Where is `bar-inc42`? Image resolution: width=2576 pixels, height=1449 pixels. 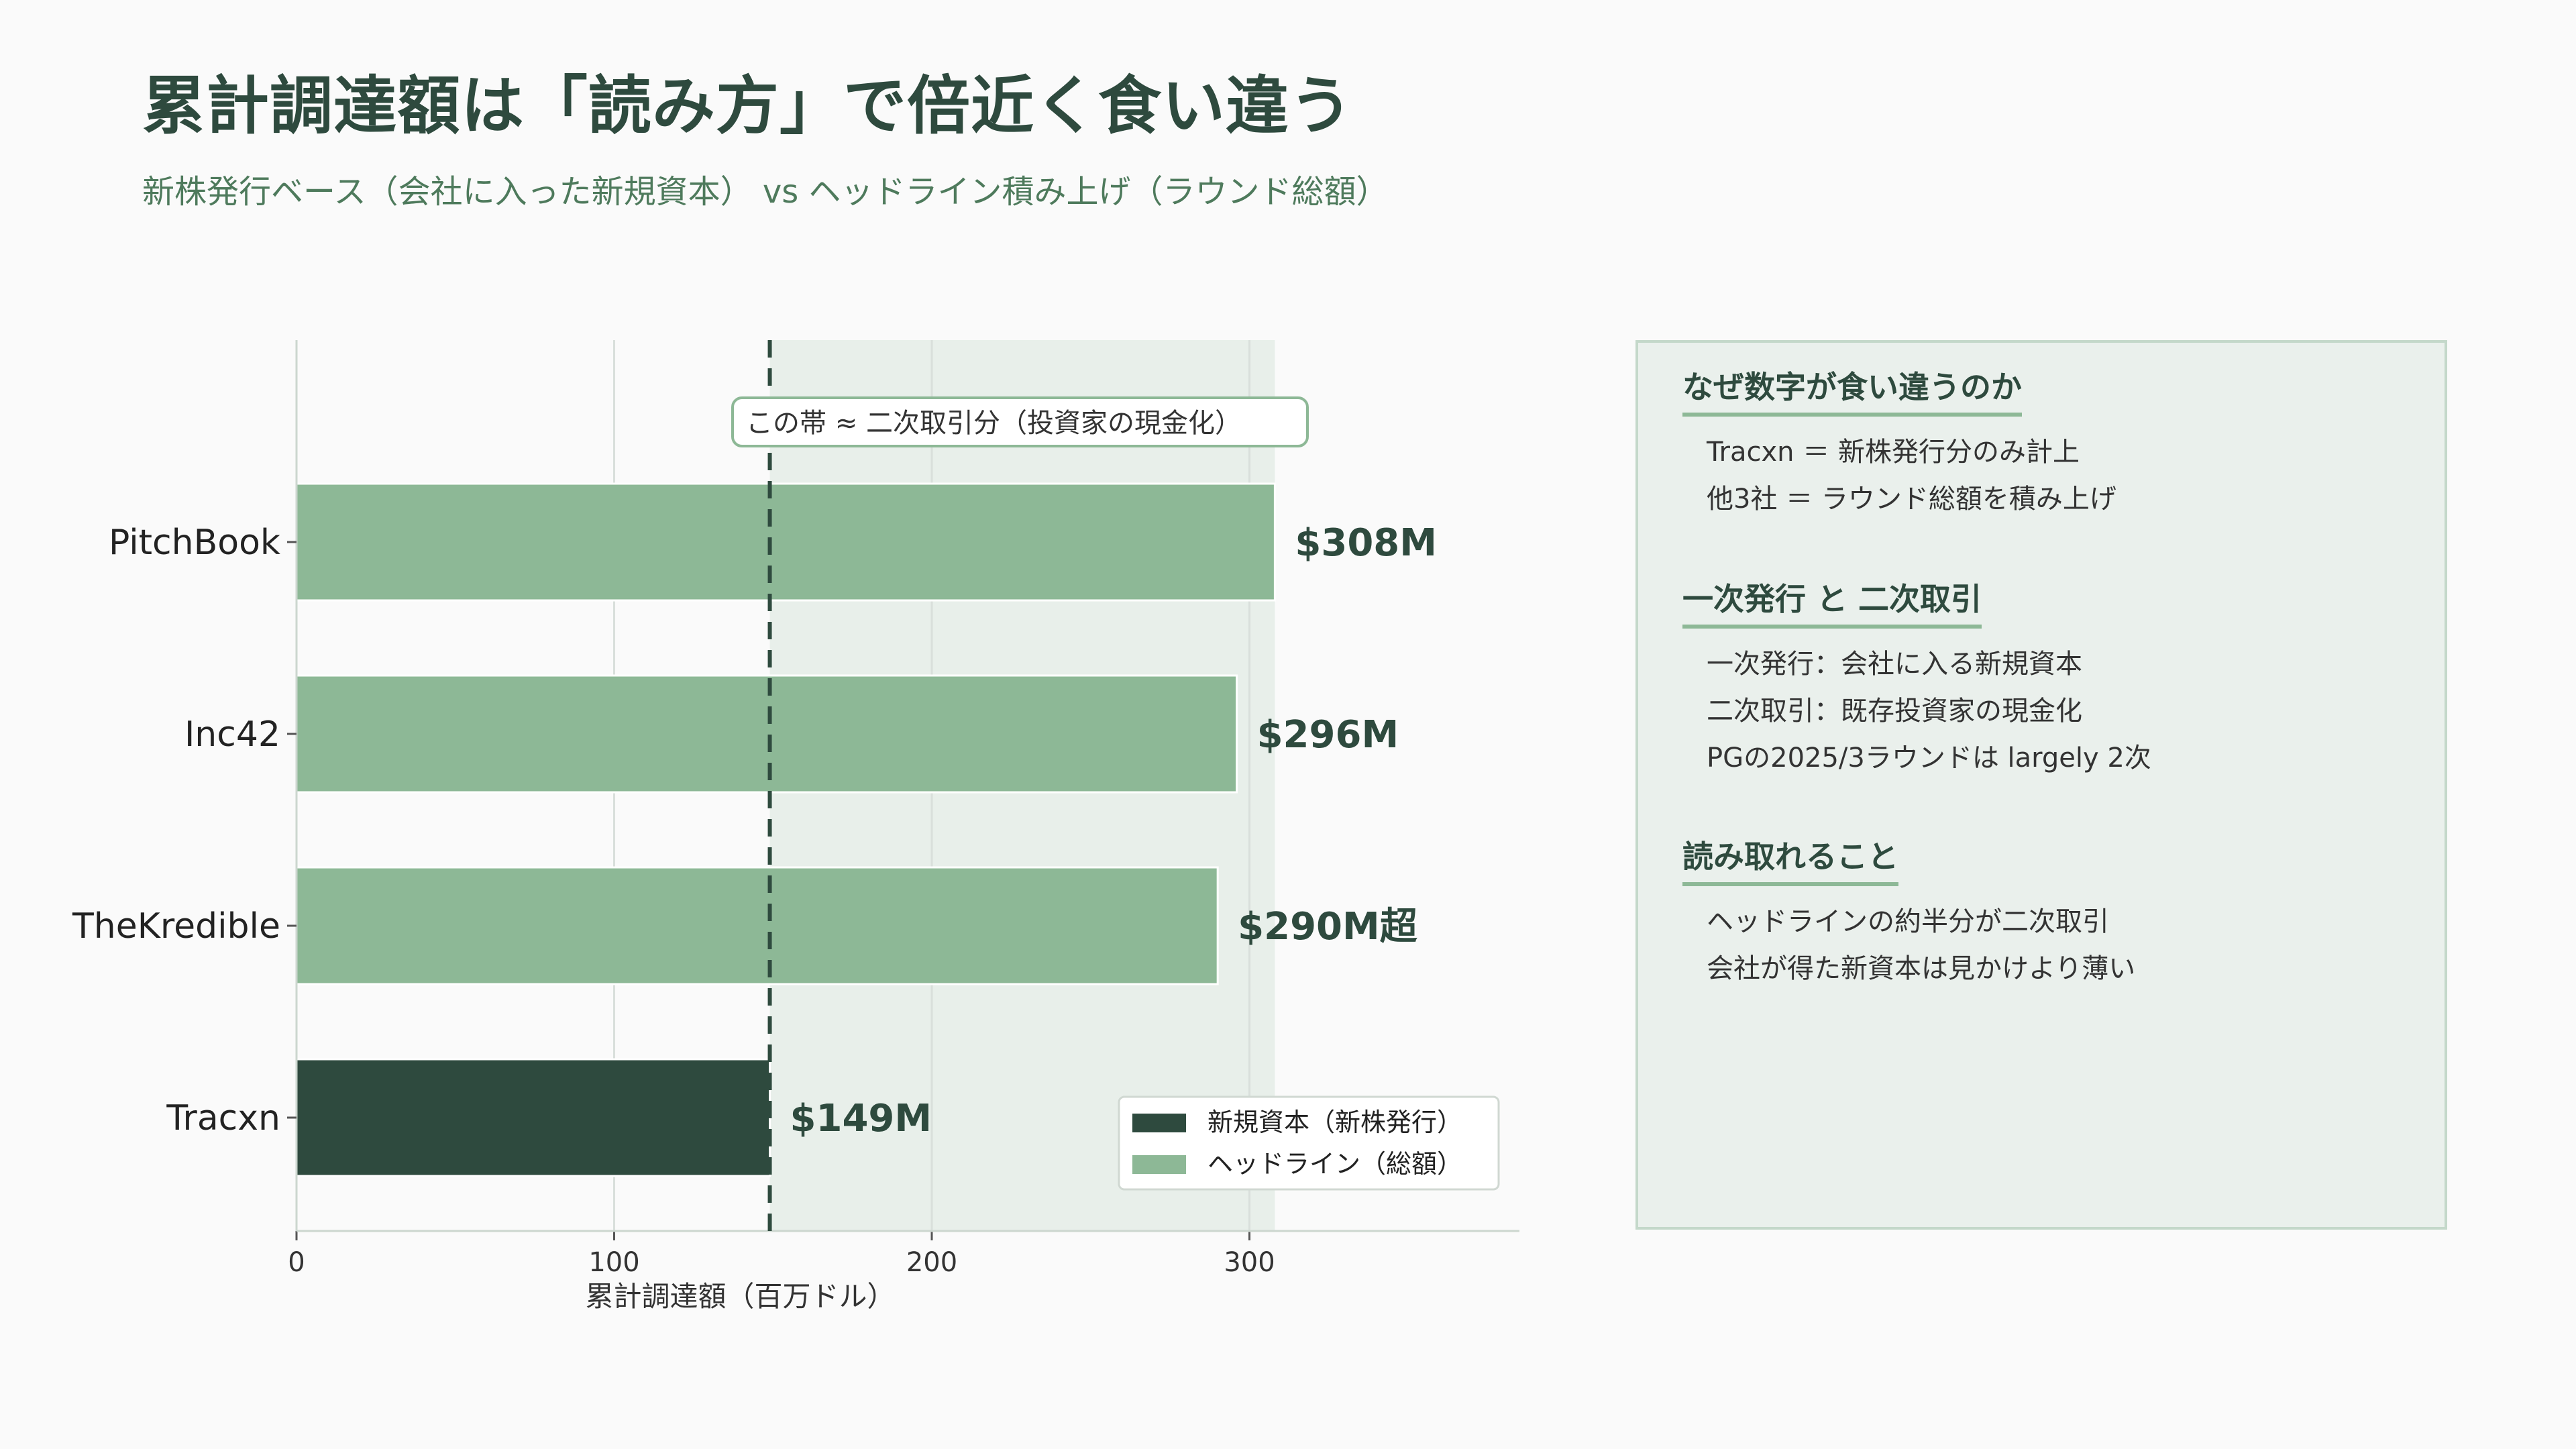 bar-inc42 is located at coordinates (766, 734).